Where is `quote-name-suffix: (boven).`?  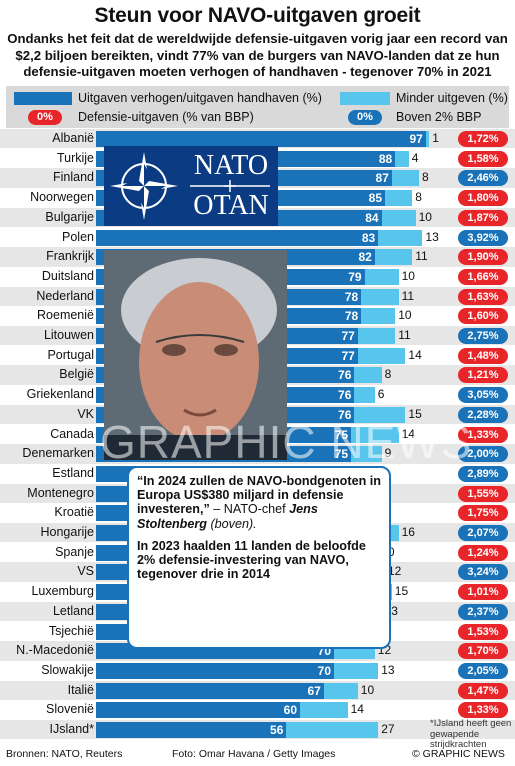 quote-name-suffix: (boven). is located at coordinates (233, 523).